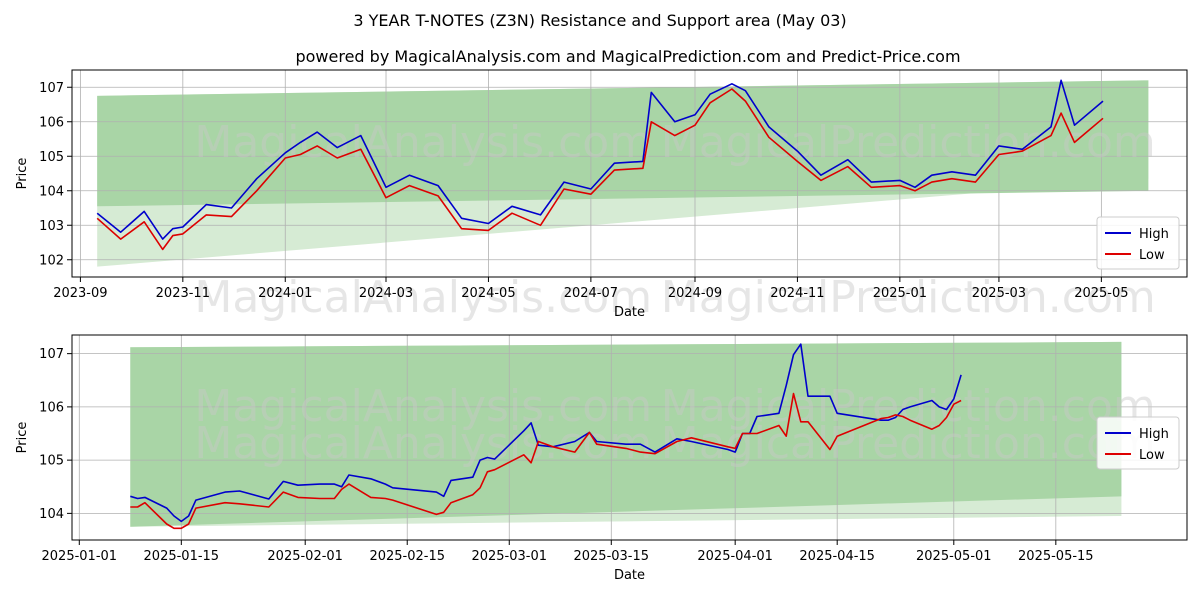 Image resolution: width=1200 pixels, height=600 pixels. What do you see at coordinates (51, 260) in the screenshot?
I see `top-ytick-label-0: 102` at bounding box center [51, 260].